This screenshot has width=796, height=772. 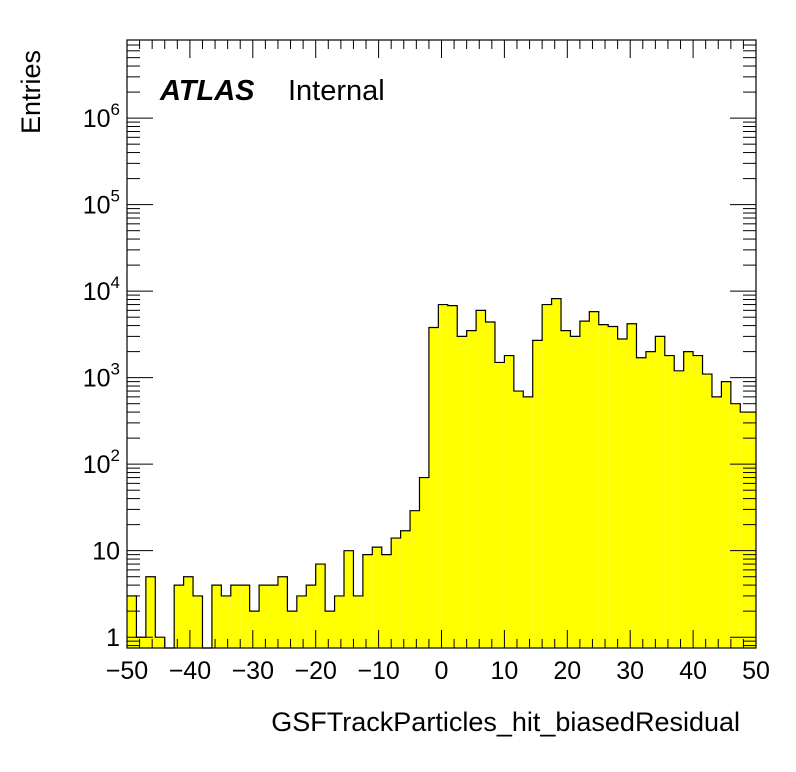 What do you see at coordinates (504, 671) in the screenshot?
I see `x-tick-label: 10` at bounding box center [504, 671].